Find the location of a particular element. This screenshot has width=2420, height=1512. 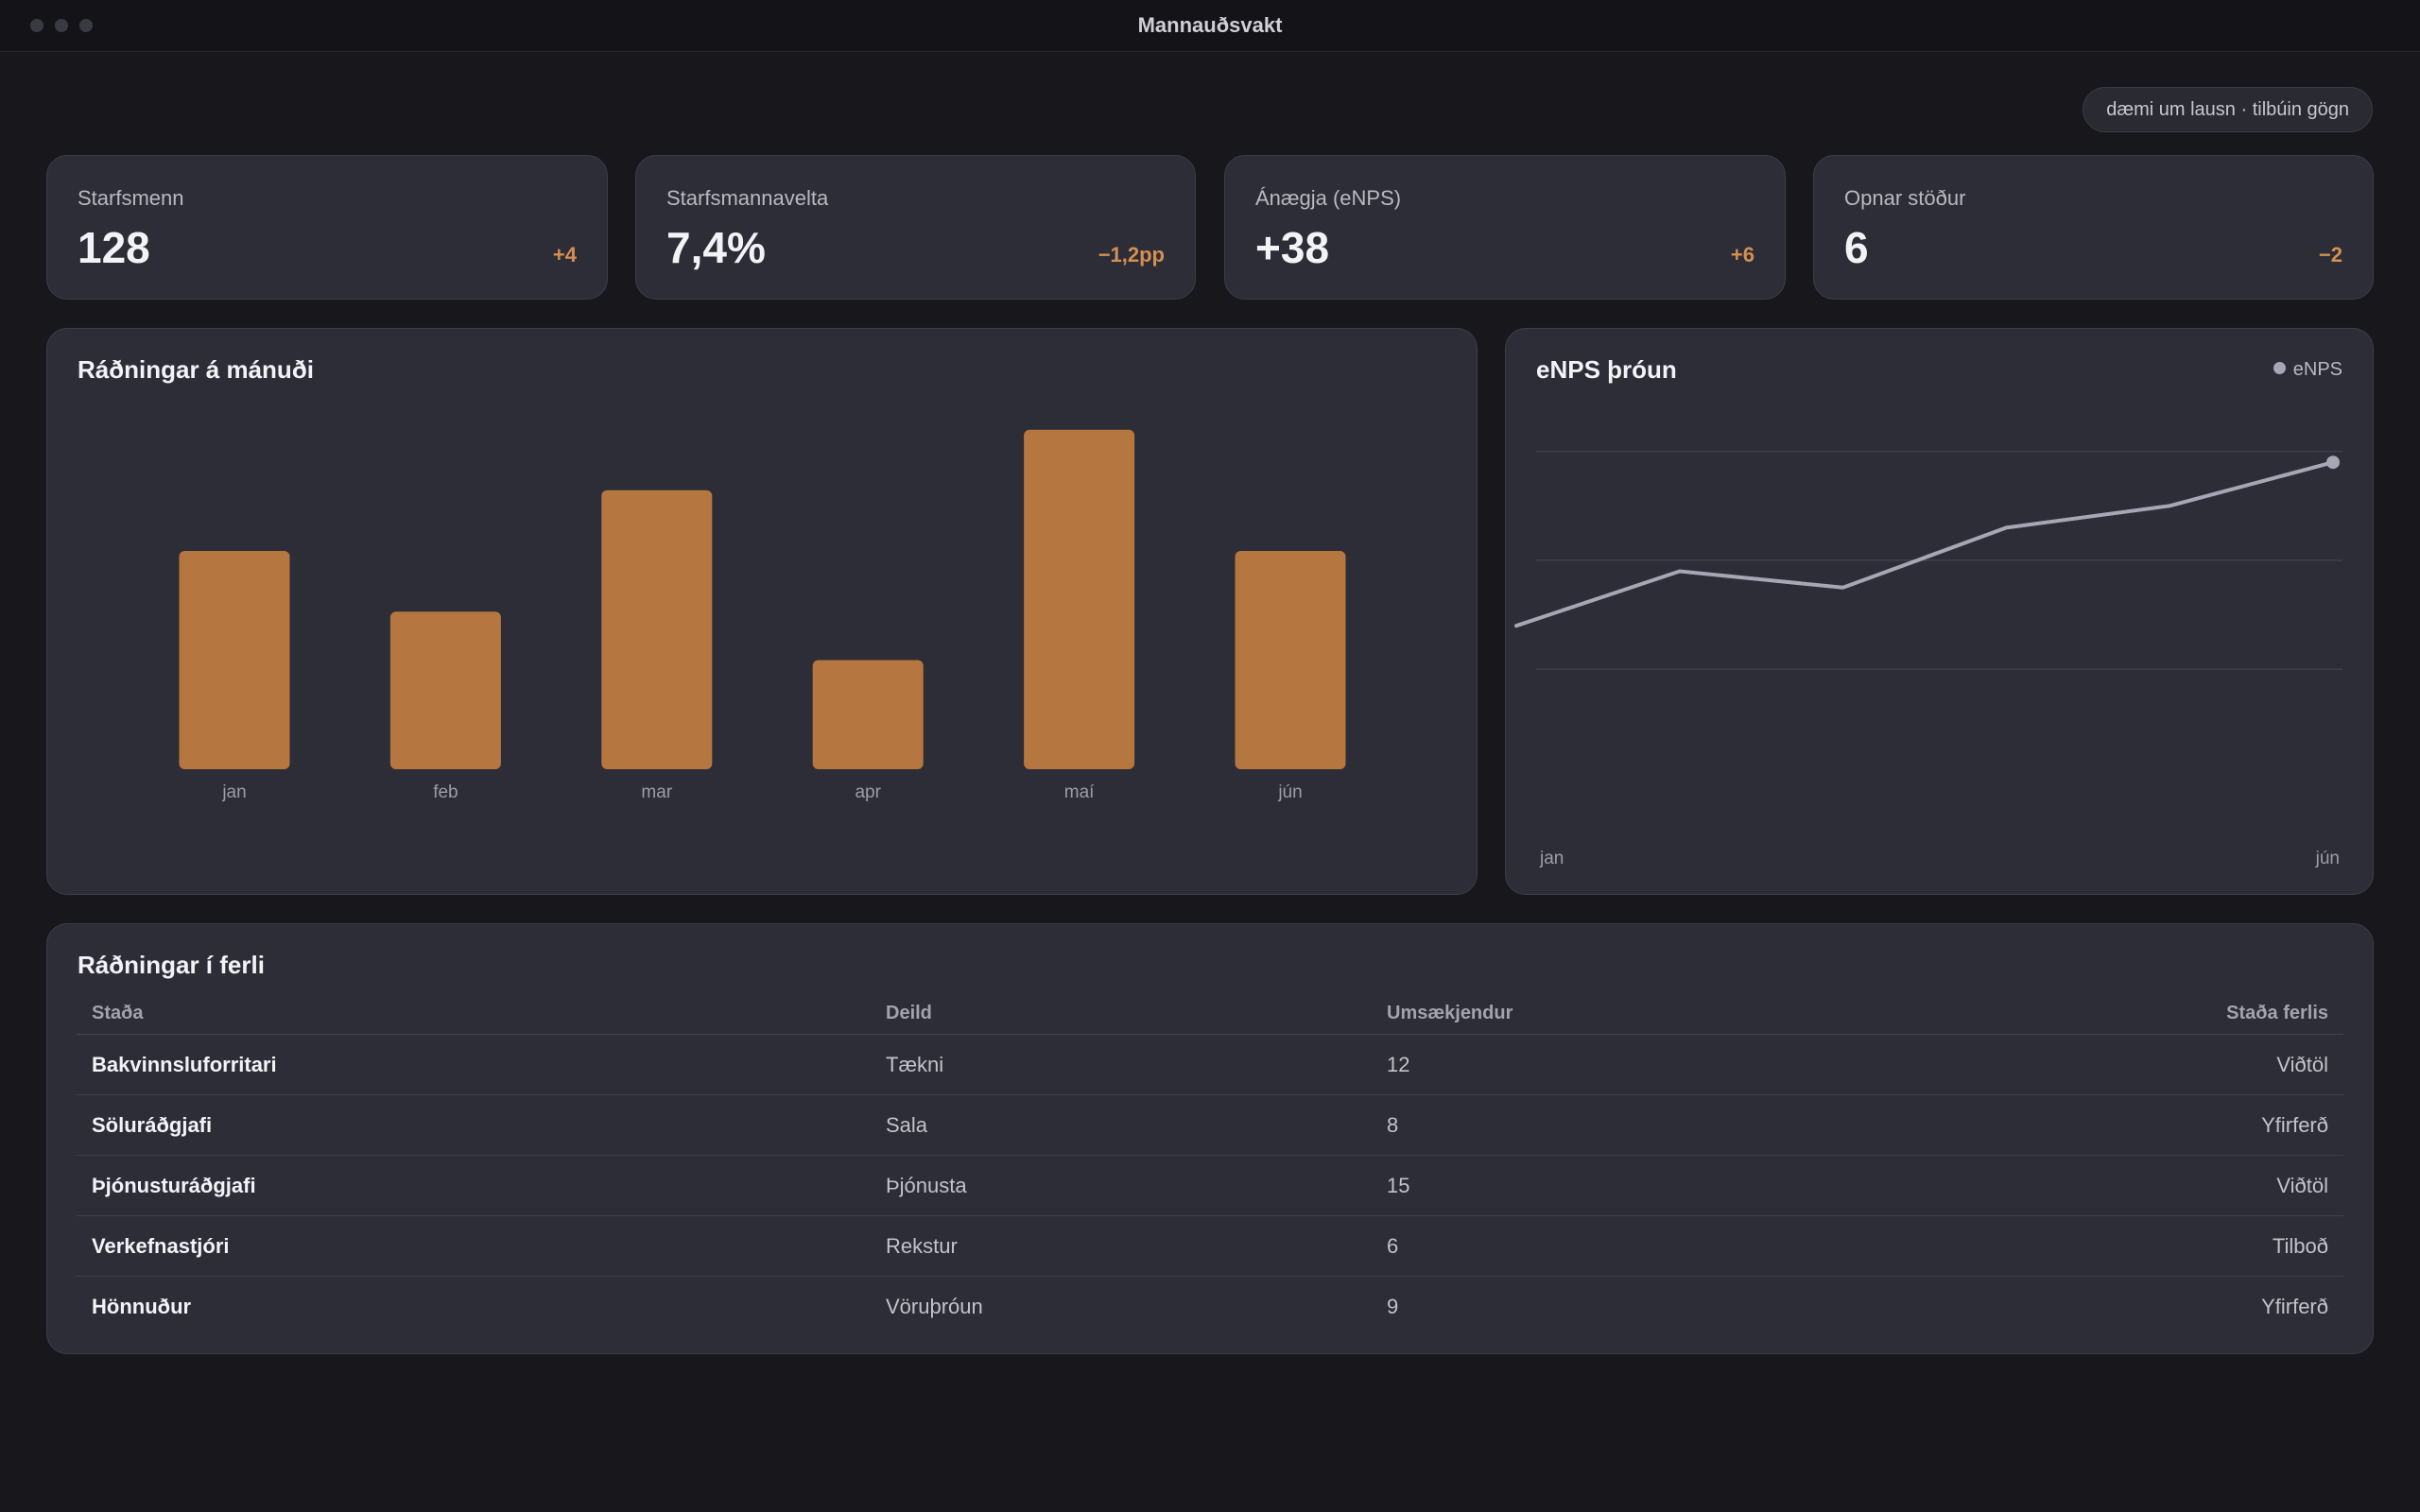

column-header-process-status: Staða ferlis is located at coordinates (2156, 1013).